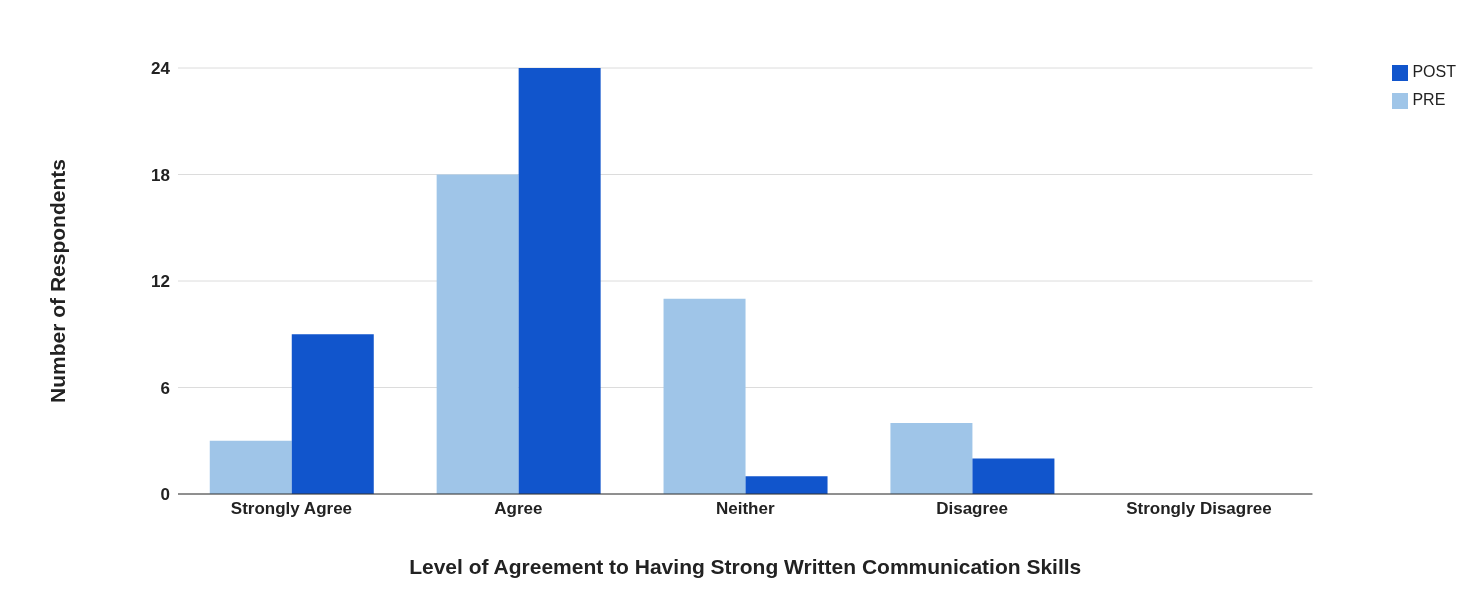  What do you see at coordinates (58, 281) in the screenshot?
I see `y-axis-title: Number of Respondents` at bounding box center [58, 281].